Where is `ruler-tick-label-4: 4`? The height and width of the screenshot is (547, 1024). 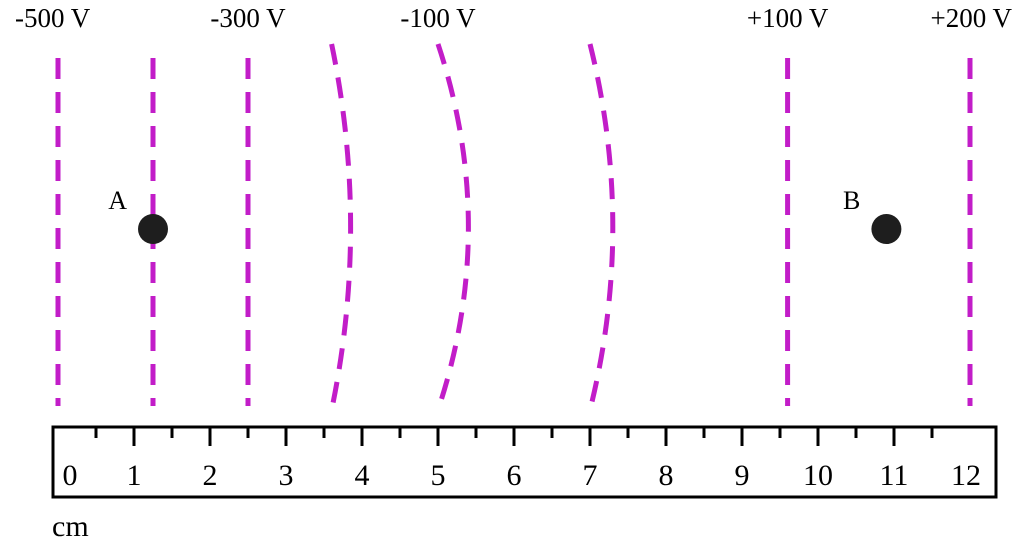 ruler-tick-label-4: 4 is located at coordinates (362, 475).